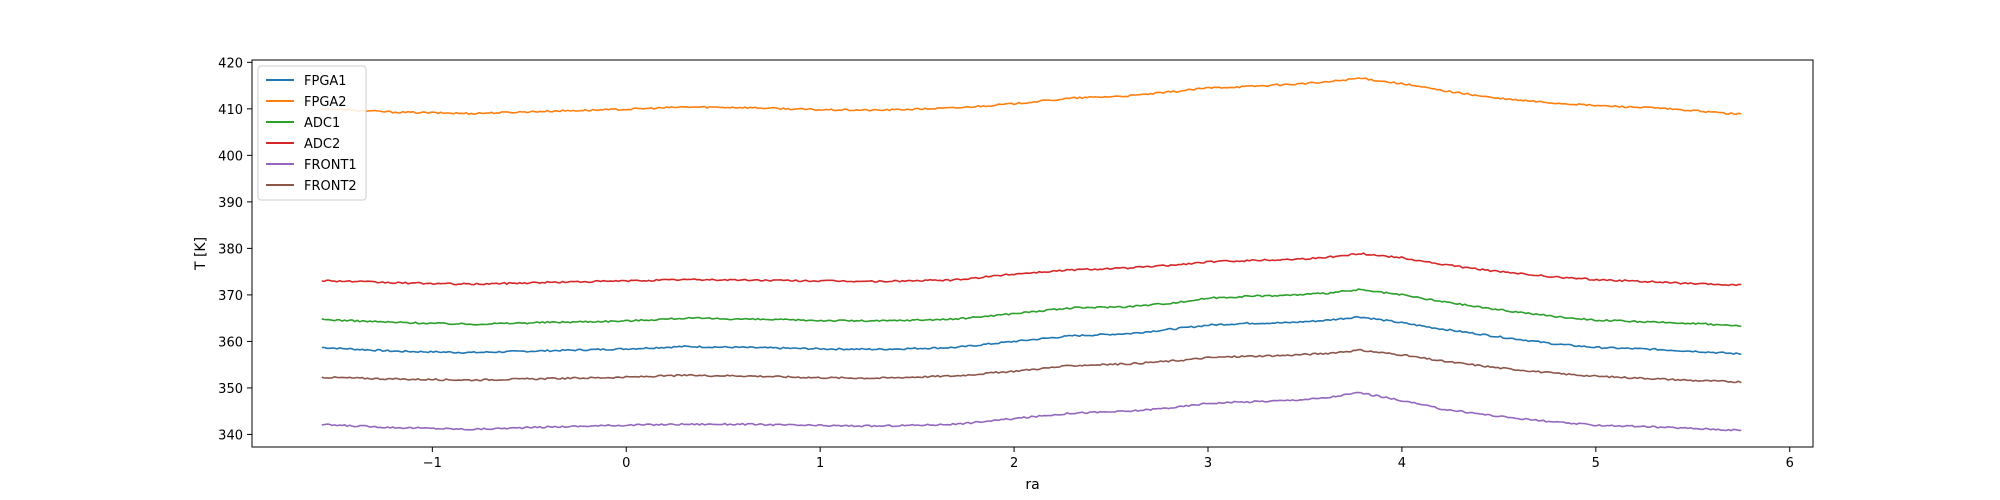  What do you see at coordinates (1208, 463) in the screenshot?
I see `x-tick-label: 3` at bounding box center [1208, 463].